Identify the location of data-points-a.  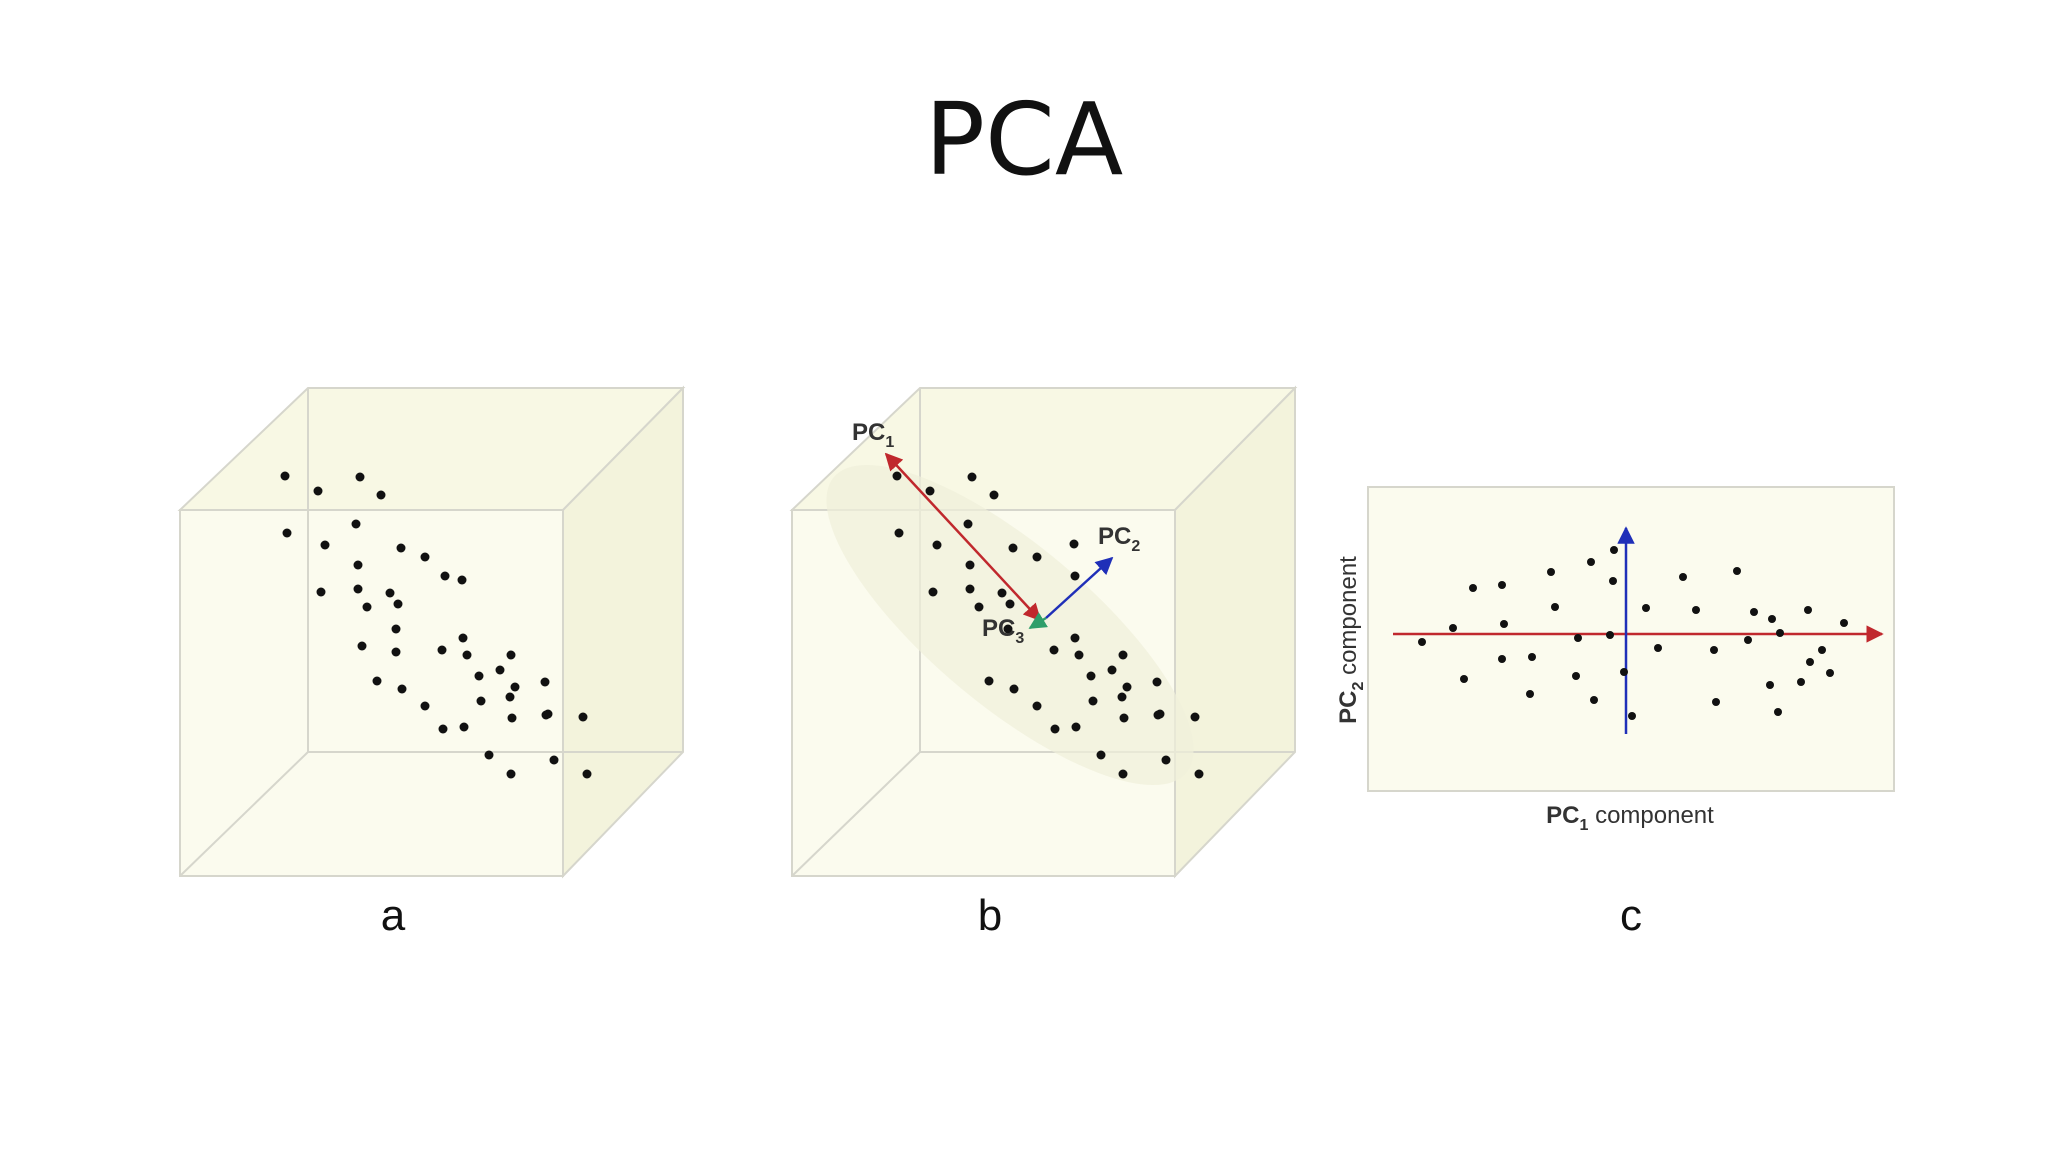
(436, 625).